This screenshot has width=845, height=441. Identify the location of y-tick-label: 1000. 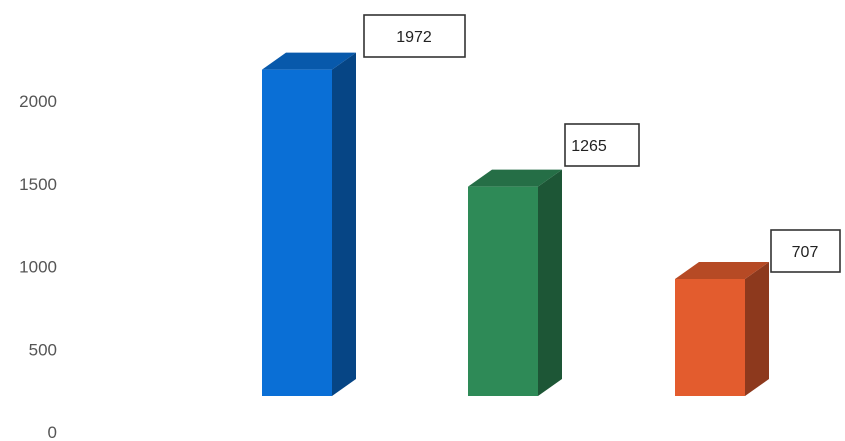
(38, 267).